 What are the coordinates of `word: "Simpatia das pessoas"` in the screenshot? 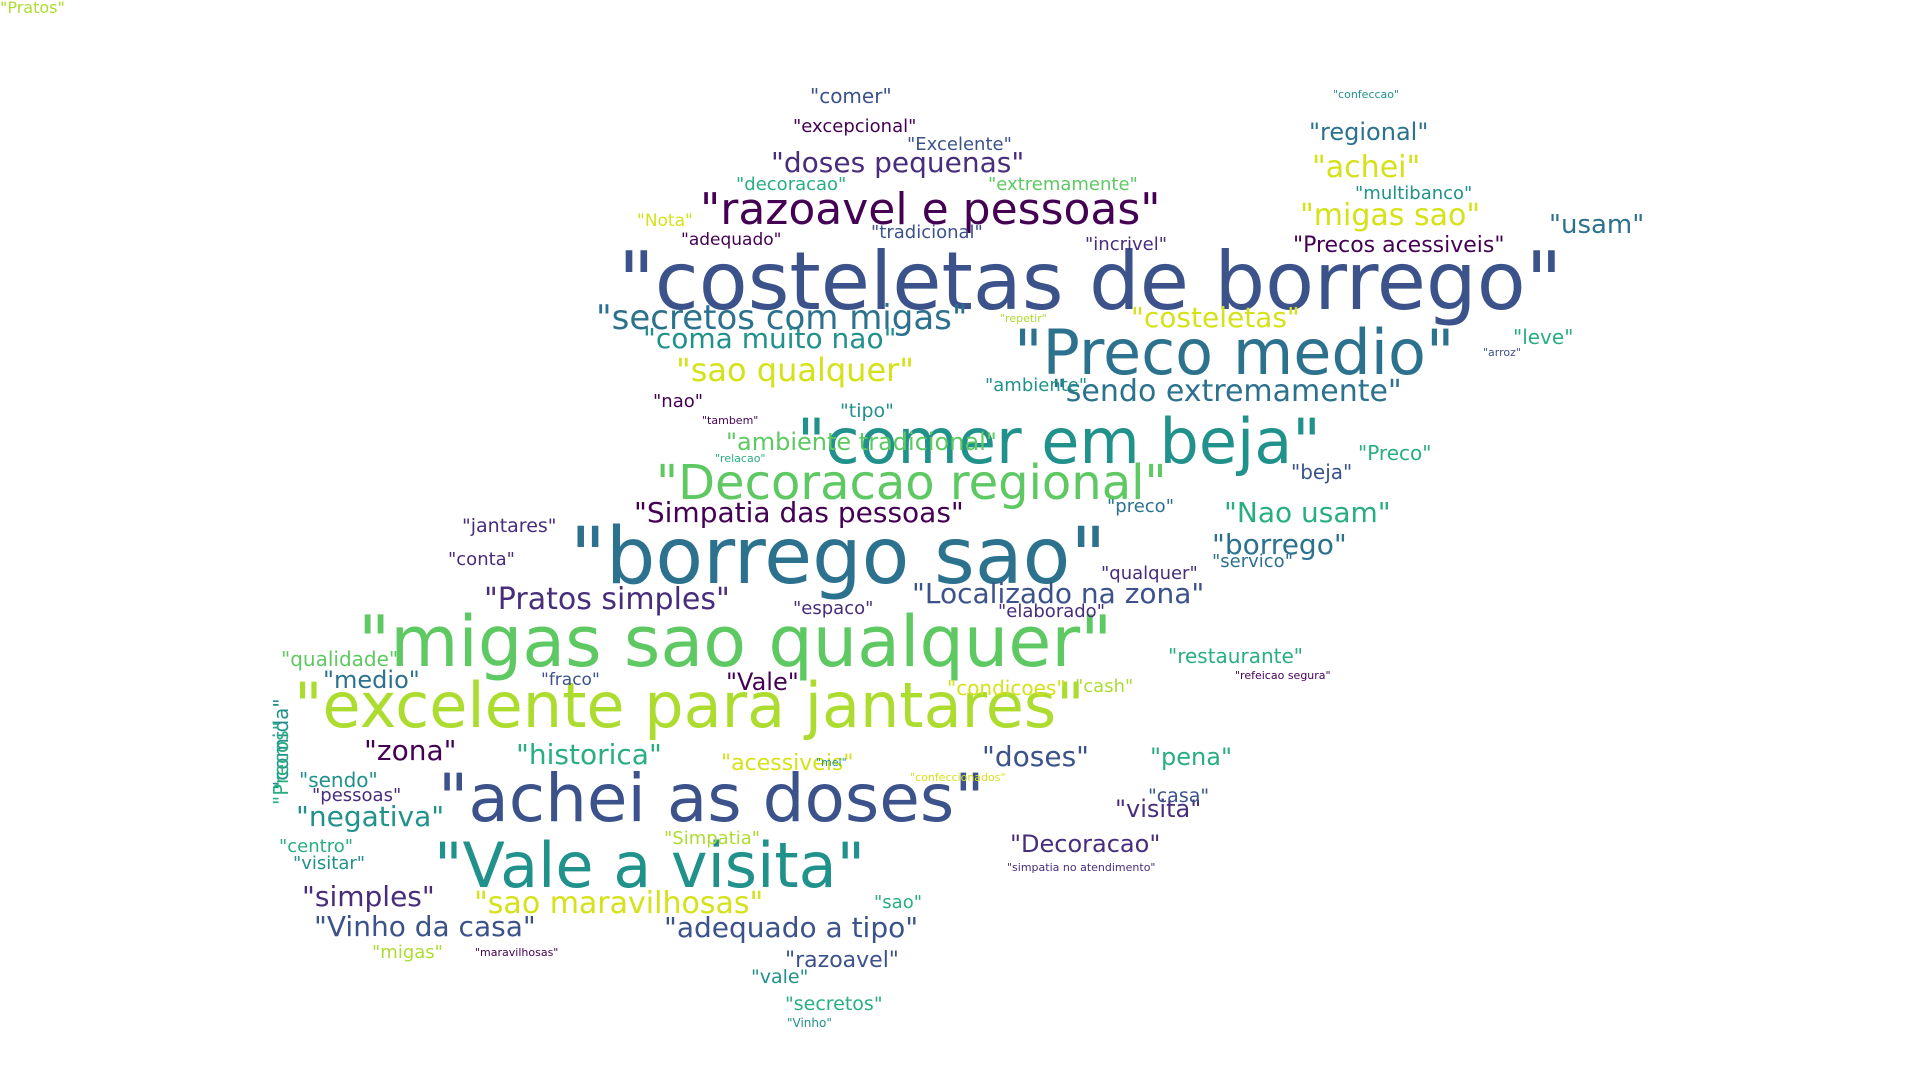 It's located at (799, 512).